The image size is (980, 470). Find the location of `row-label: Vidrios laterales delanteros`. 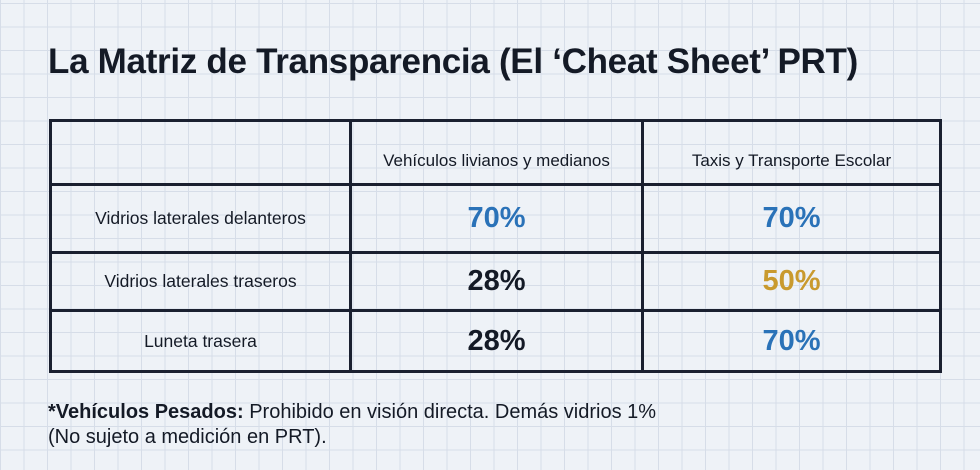

row-label: Vidrios laterales delanteros is located at coordinates (200, 218).